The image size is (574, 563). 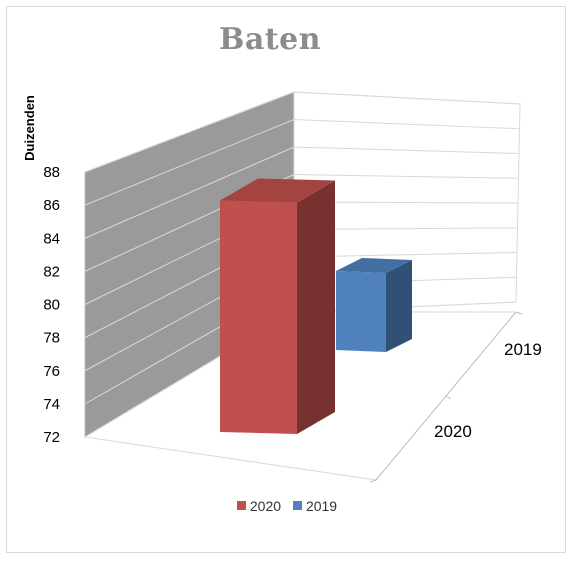 What do you see at coordinates (51, 238) in the screenshot?
I see `y-tick-label: 84` at bounding box center [51, 238].